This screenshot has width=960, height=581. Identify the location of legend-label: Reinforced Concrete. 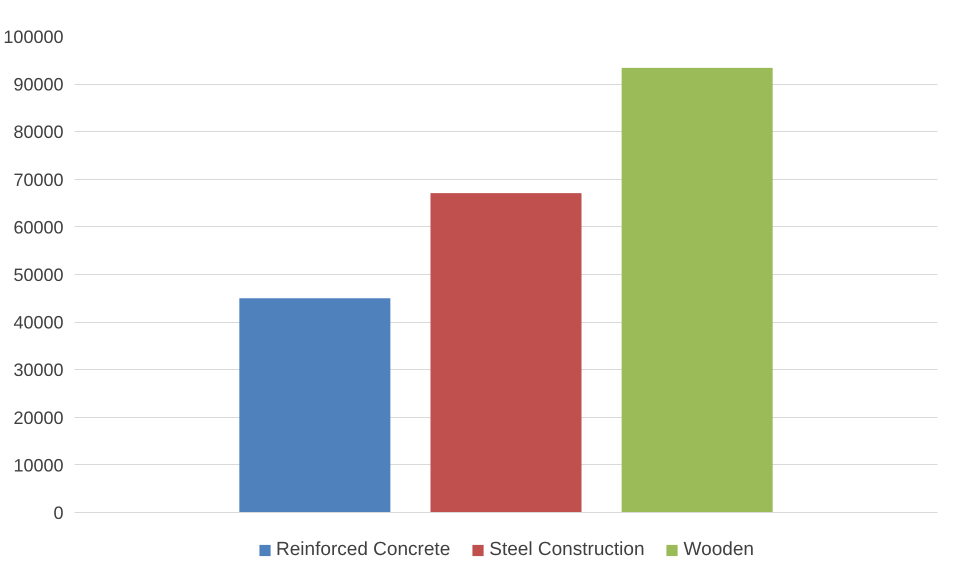
(363, 549).